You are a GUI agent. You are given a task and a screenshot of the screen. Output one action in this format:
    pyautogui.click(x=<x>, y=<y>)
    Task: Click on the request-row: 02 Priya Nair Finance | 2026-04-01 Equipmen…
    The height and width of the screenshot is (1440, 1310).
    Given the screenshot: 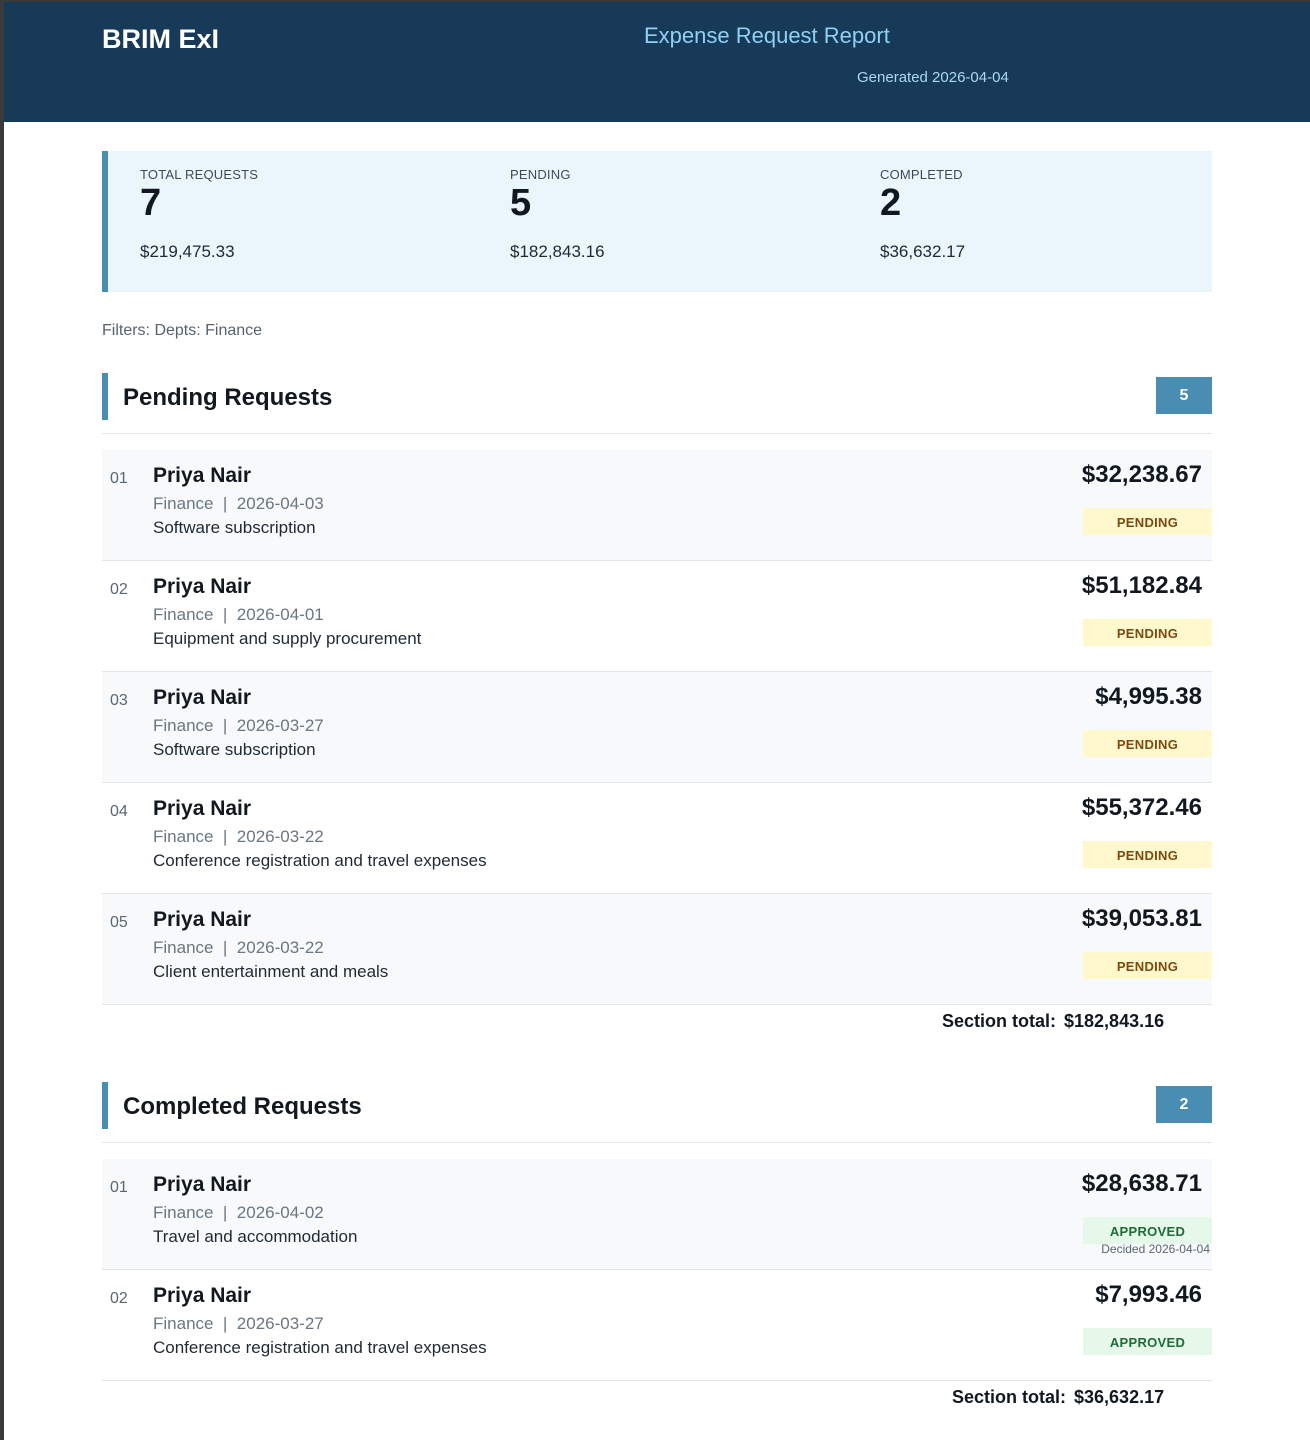 What is the action you would take?
    pyautogui.click(x=657, y=616)
    